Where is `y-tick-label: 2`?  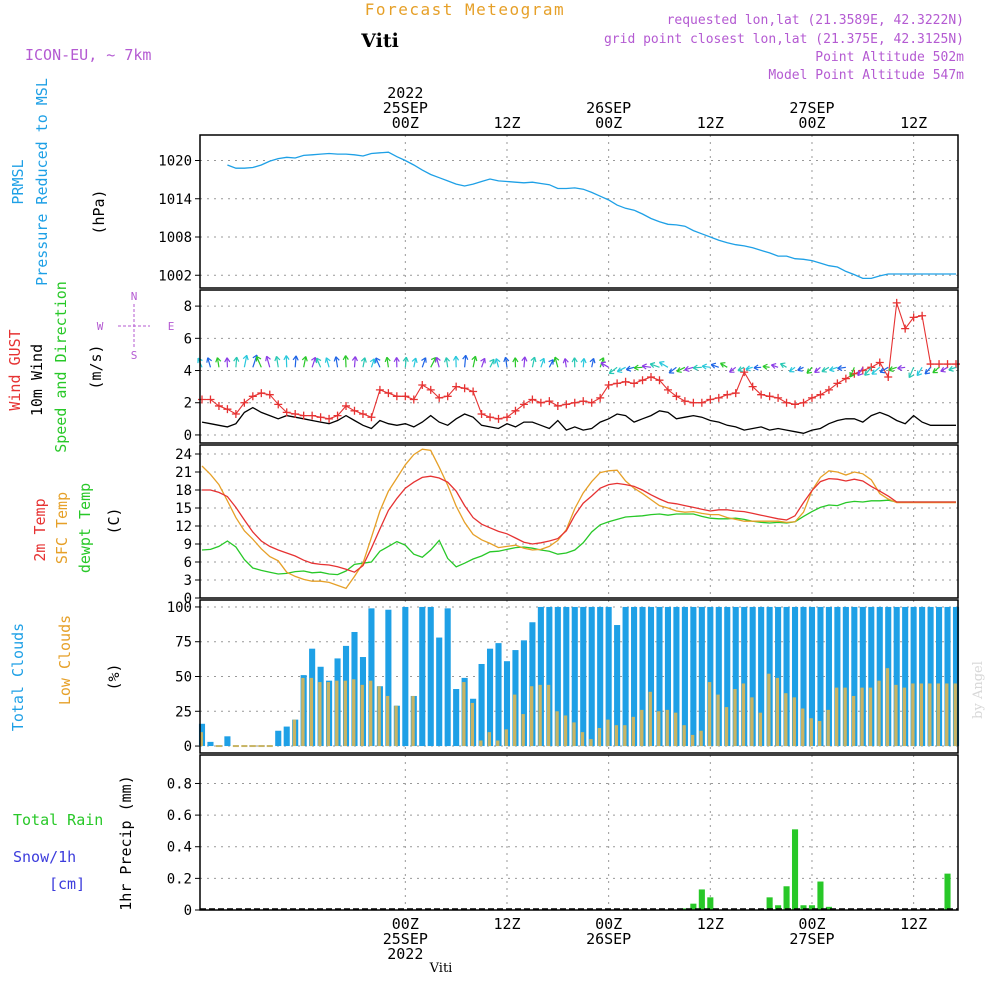
y-tick-label: 2 is located at coordinates (188, 404).